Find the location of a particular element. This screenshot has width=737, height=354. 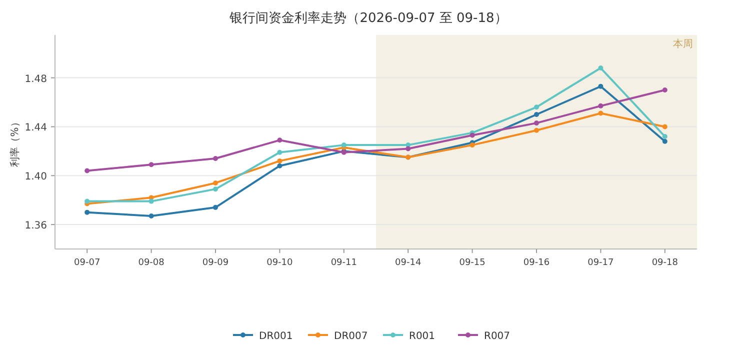

y-tick-label: 1.48 is located at coordinates (35, 79).